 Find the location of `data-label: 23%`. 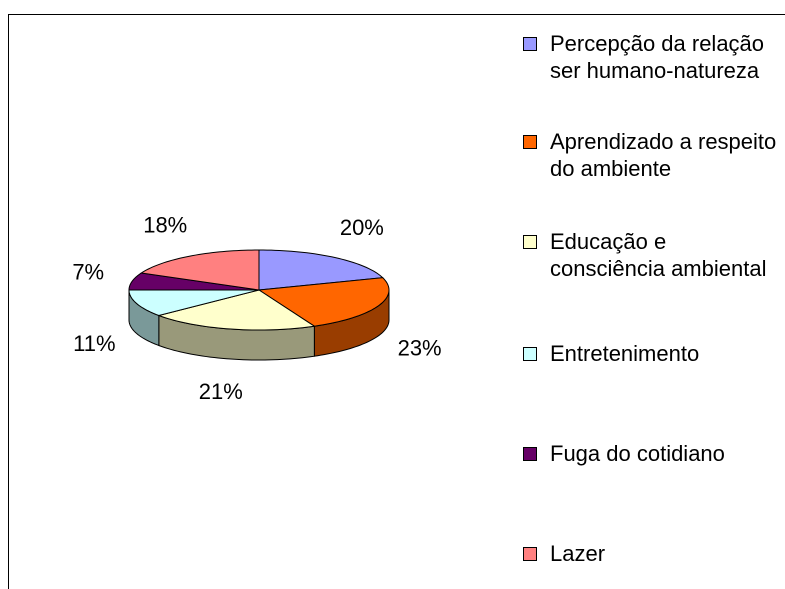

data-label: 23% is located at coordinates (420, 348).